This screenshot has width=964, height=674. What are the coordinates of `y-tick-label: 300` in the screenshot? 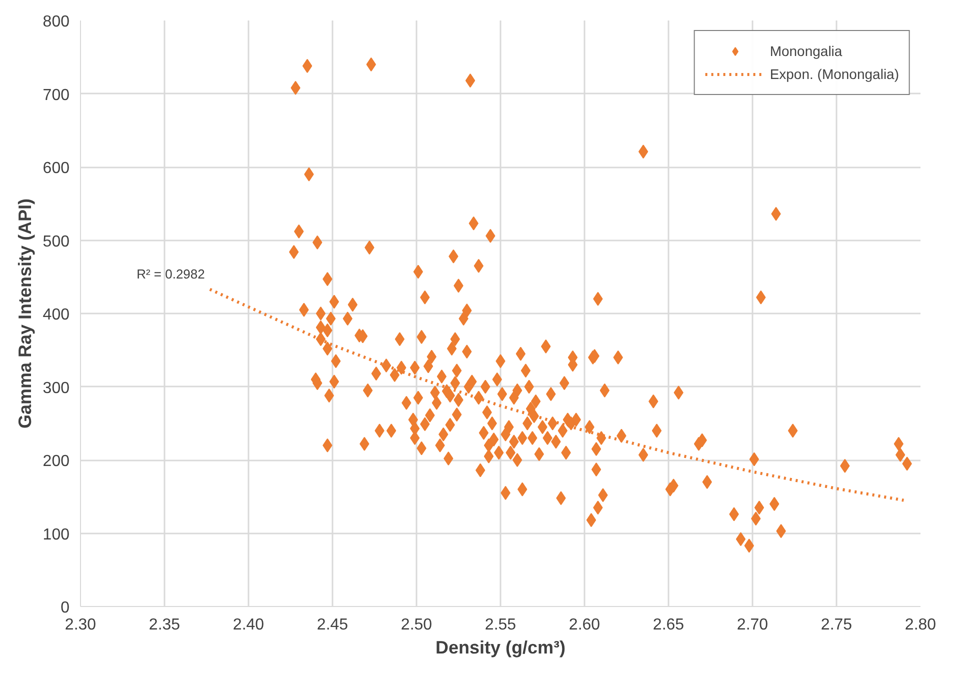 It's located at (56, 388).